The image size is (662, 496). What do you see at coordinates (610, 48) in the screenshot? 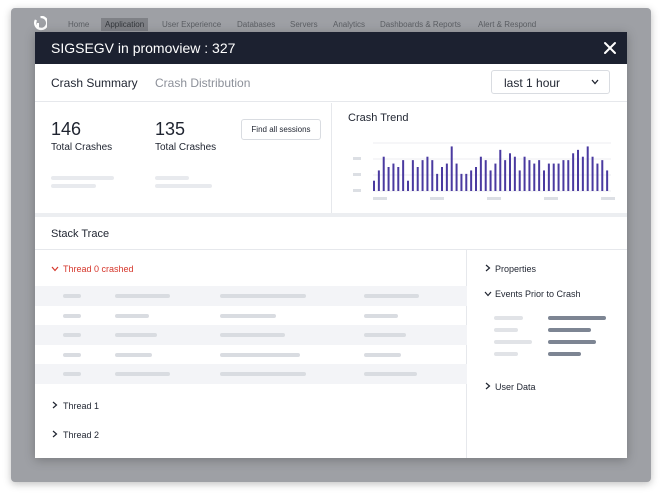
I see `close-icon` at bounding box center [610, 48].